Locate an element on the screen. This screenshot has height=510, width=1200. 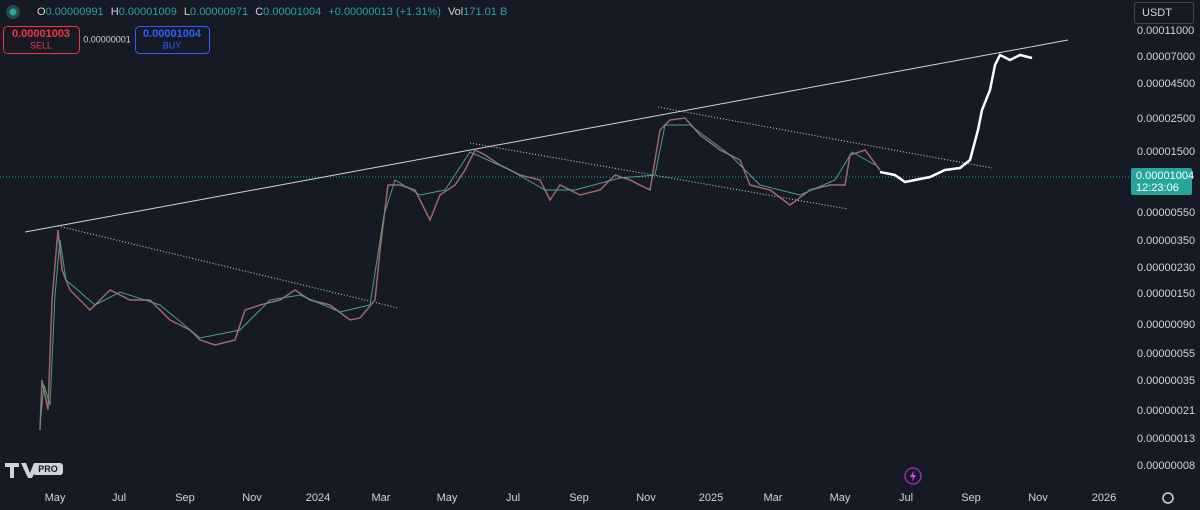
volume-value: 171.01 B is located at coordinates (485, 12).